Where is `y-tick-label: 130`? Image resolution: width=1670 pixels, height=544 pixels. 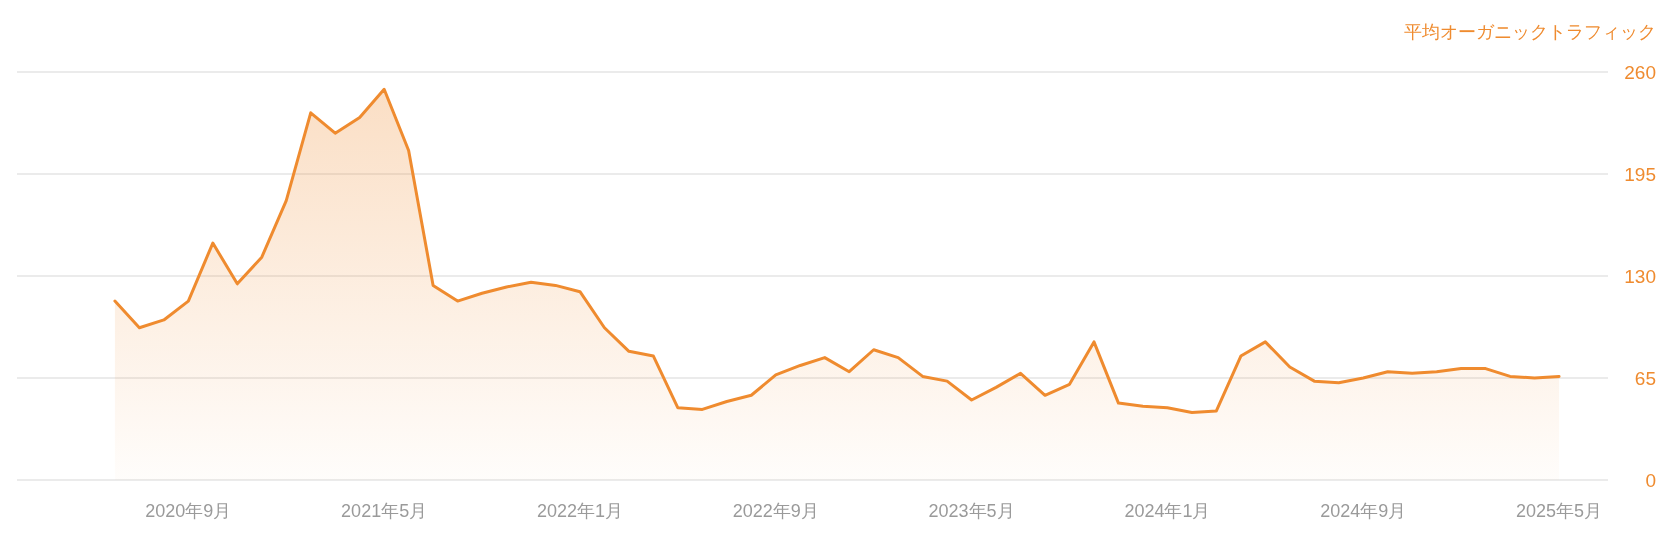
y-tick-label: 130 is located at coordinates (1640, 276).